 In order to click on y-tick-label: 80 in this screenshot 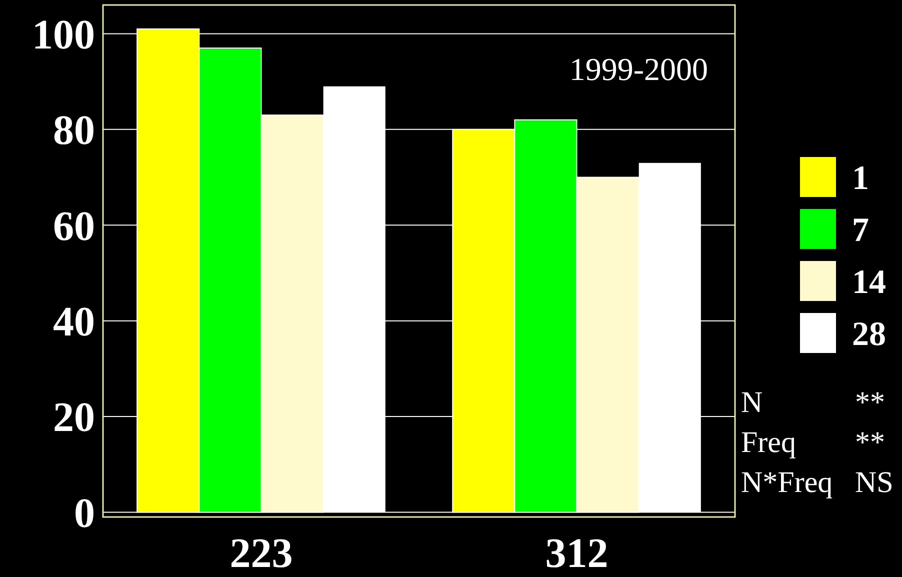, I will do `click(74, 131)`.